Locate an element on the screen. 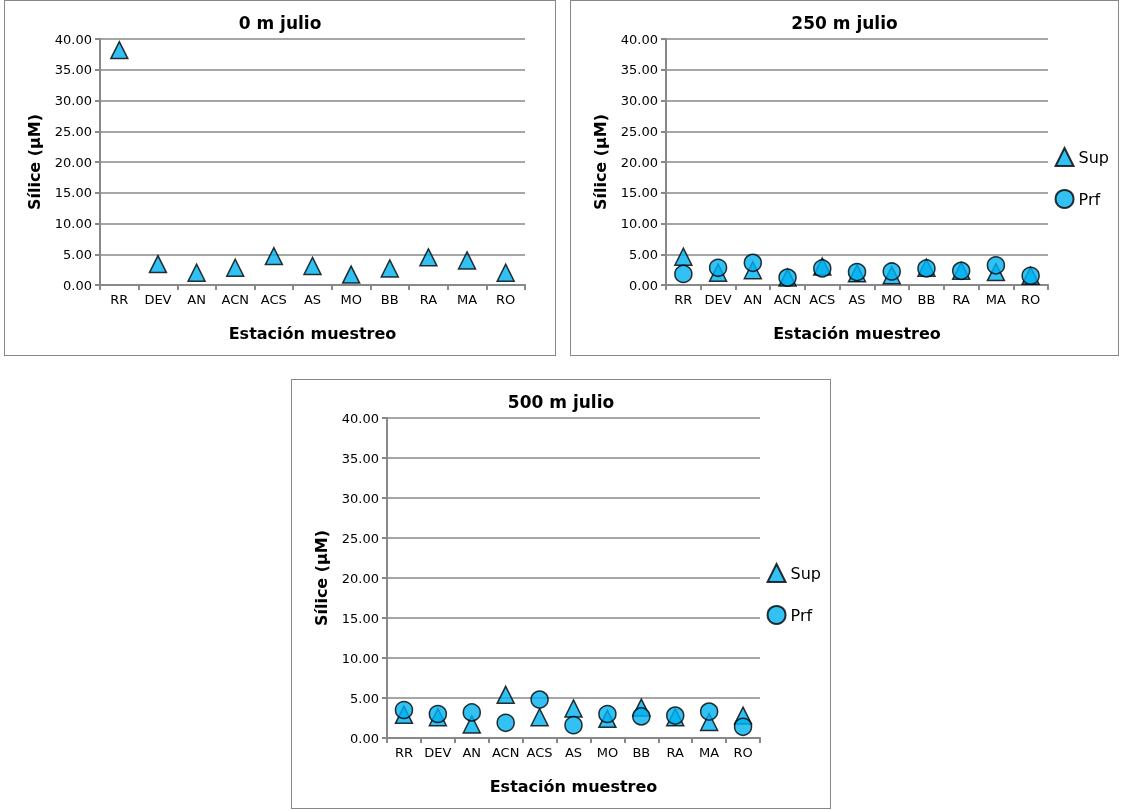 The height and width of the screenshot is (810, 1121). chart-title: 0 m julio is located at coordinates (280, 22).